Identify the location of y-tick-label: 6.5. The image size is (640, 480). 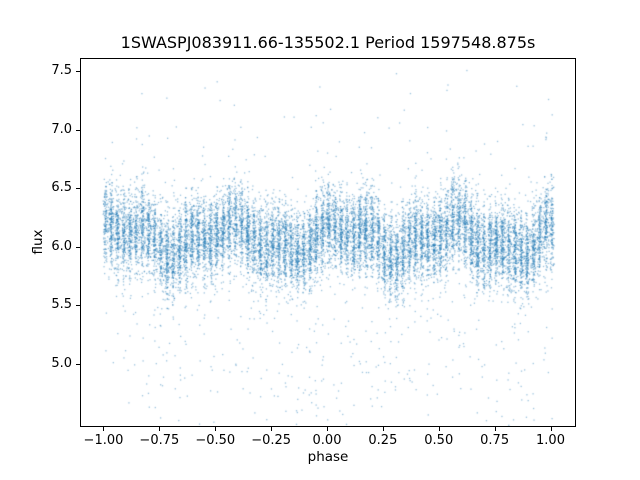
(61, 188).